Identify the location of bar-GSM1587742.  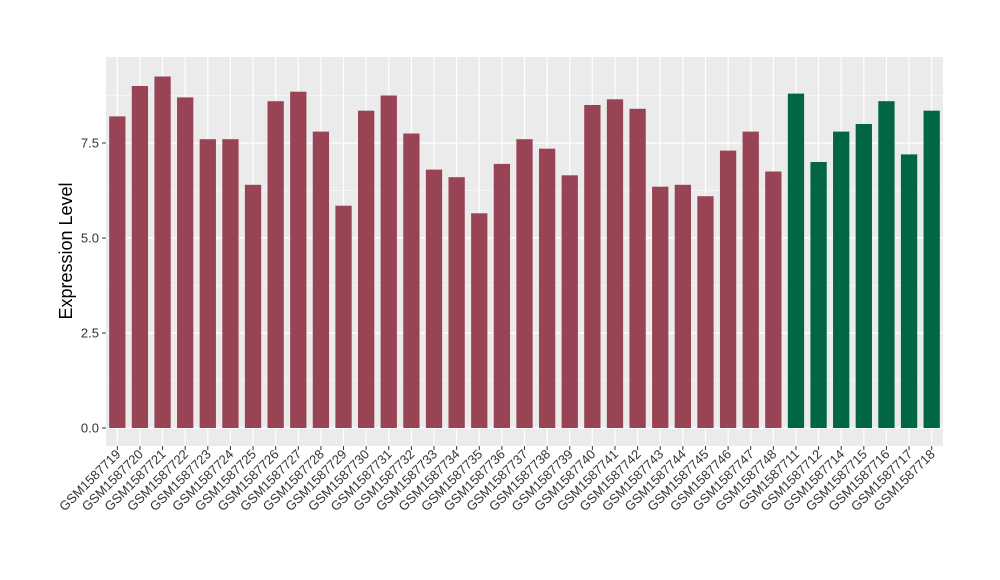
(637, 268).